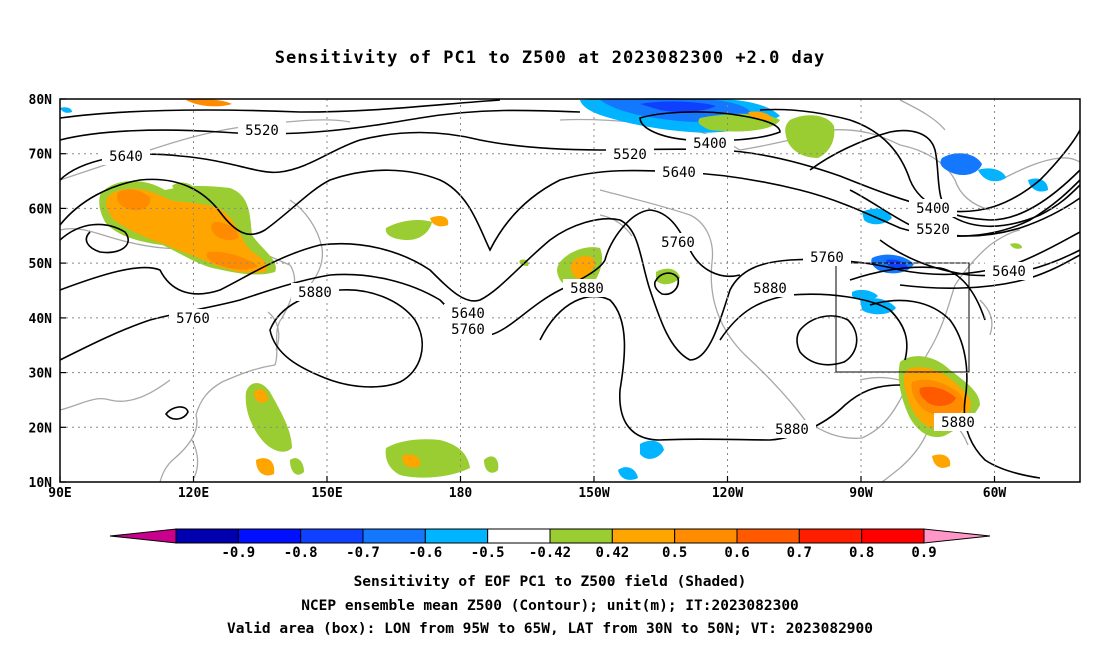  I want to click on lat-label: 80N, so click(41, 100).